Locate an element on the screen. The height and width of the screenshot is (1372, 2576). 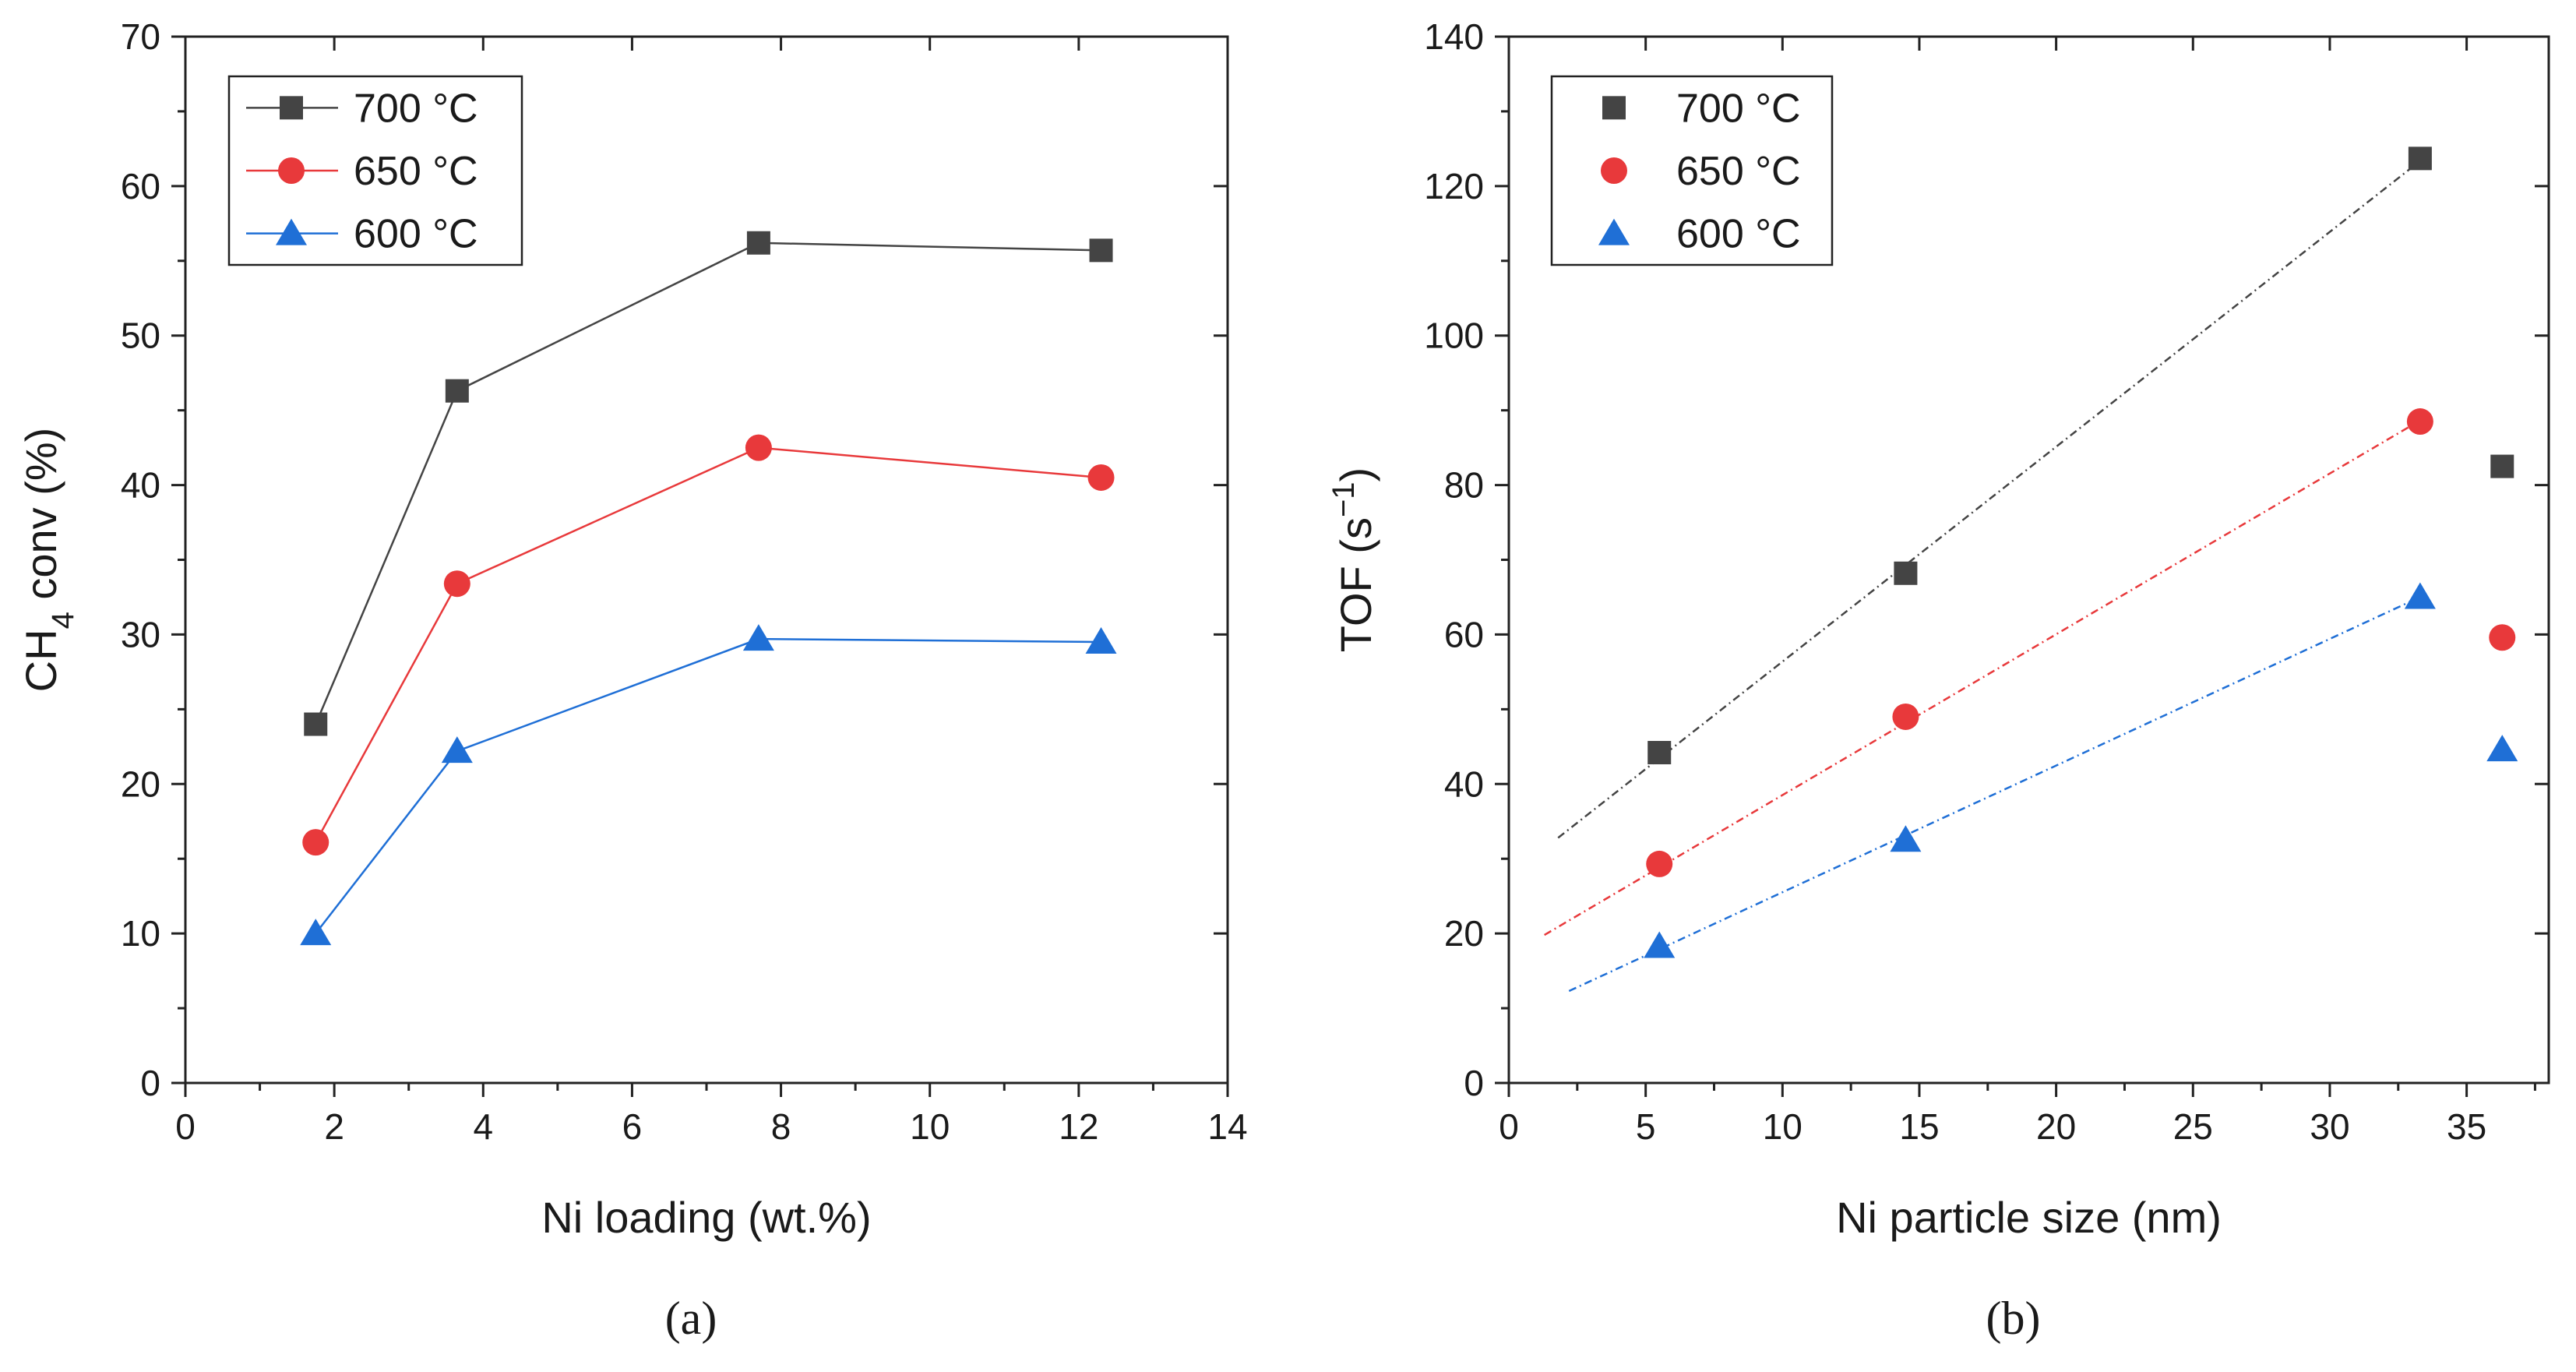
y-axis-title-main: CH is located at coordinates (40, 660).